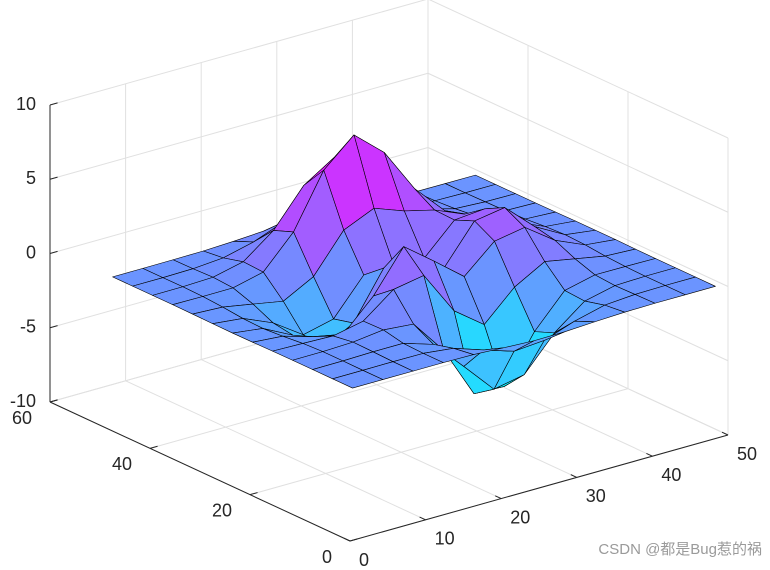 This screenshot has height=570, width=770. Describe the element at coordinates (22, 418) in the screenshot. I see `y-tick-label: 60` at that location.